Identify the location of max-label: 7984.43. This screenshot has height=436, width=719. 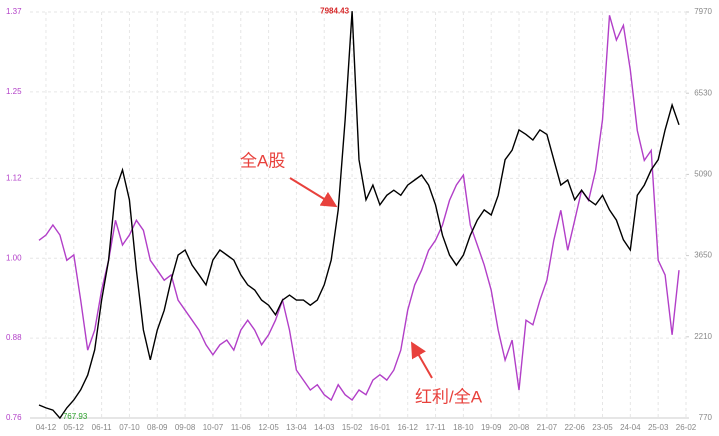
(334, 10).